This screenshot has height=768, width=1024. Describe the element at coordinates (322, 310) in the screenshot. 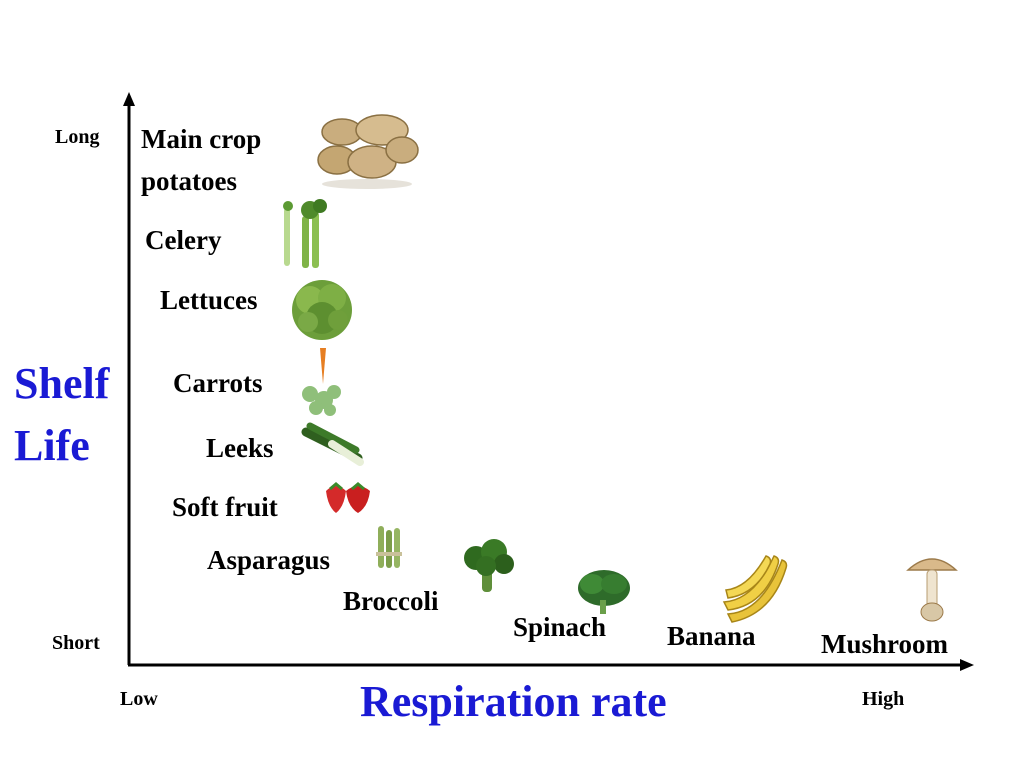

I see `lettuce-image` at that location.